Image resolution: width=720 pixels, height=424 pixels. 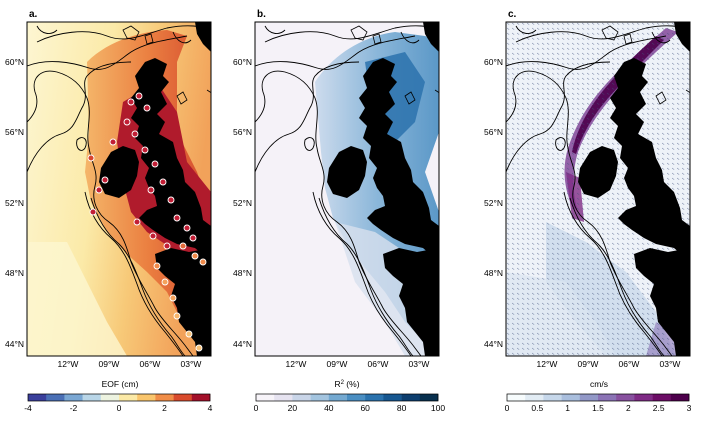 I want to click on colorbar-tick-label: 60, so click(x=365, y=408).